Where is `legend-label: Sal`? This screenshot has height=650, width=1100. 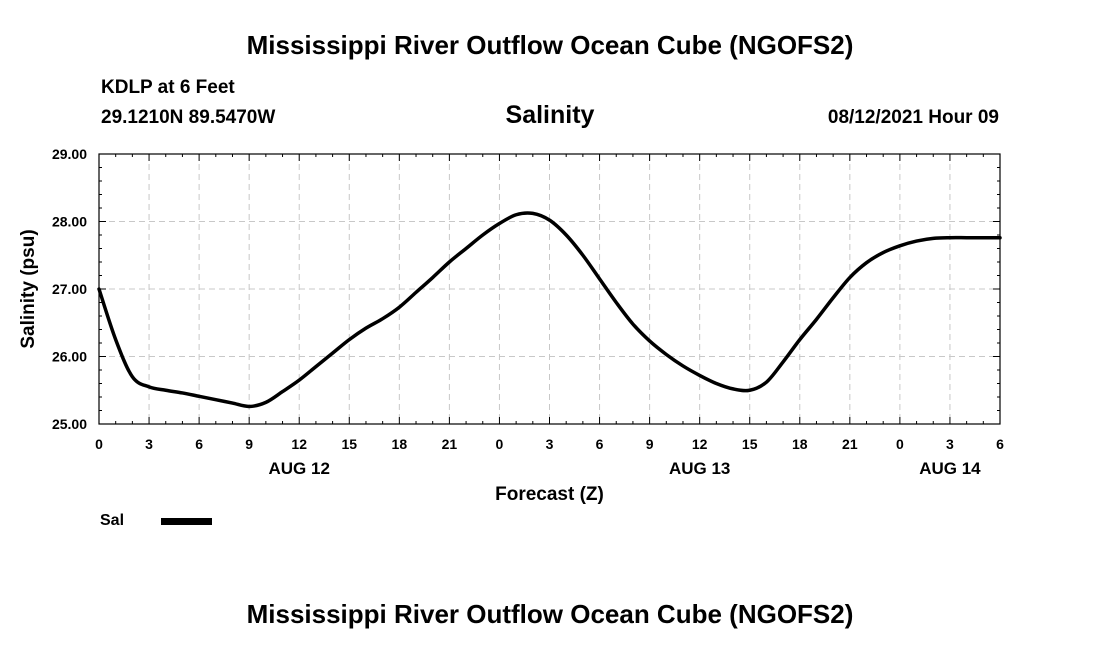
legend-label: Sal is located at coordinates (112, 520).